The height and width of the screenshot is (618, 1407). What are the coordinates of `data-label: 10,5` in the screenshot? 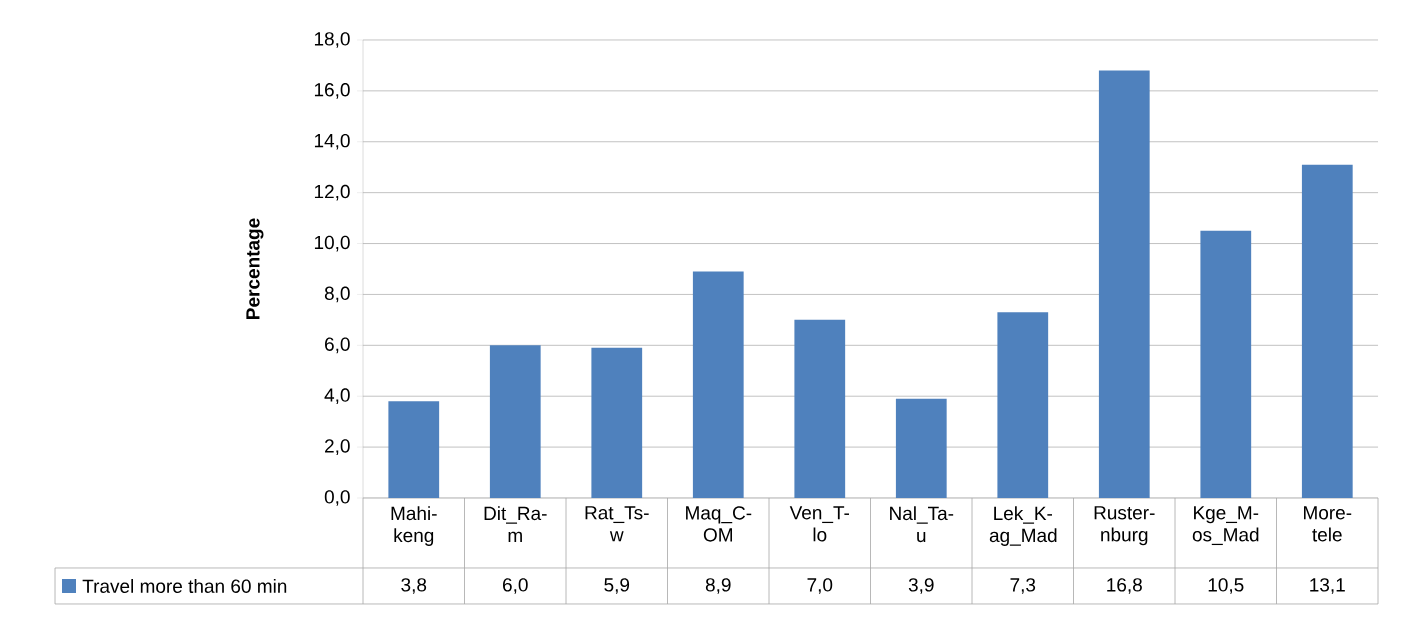 It's located at (1226, 586).